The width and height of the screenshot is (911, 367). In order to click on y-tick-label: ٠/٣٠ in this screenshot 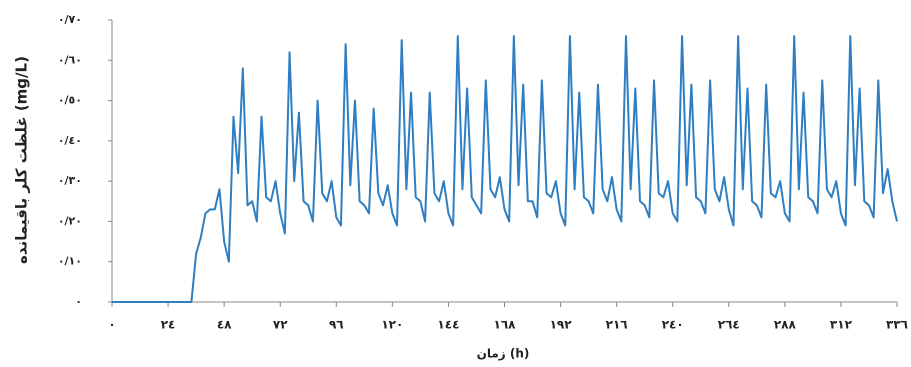, I will do `click(70, 180)`.